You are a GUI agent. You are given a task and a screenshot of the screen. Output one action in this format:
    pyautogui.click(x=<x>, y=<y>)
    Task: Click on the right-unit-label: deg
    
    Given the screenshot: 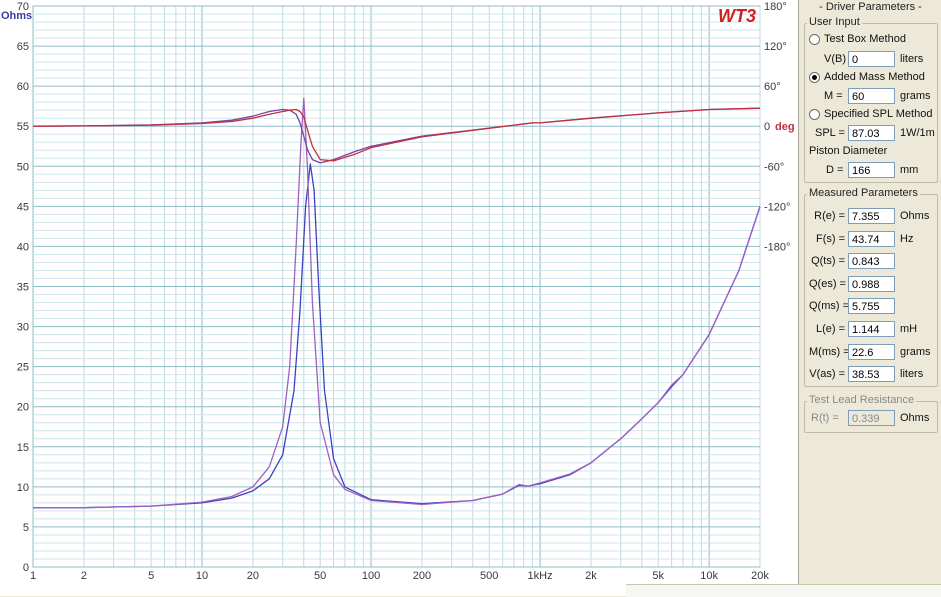 What is the action you would take?
    pyautogui.click(x=785, y=127)
    